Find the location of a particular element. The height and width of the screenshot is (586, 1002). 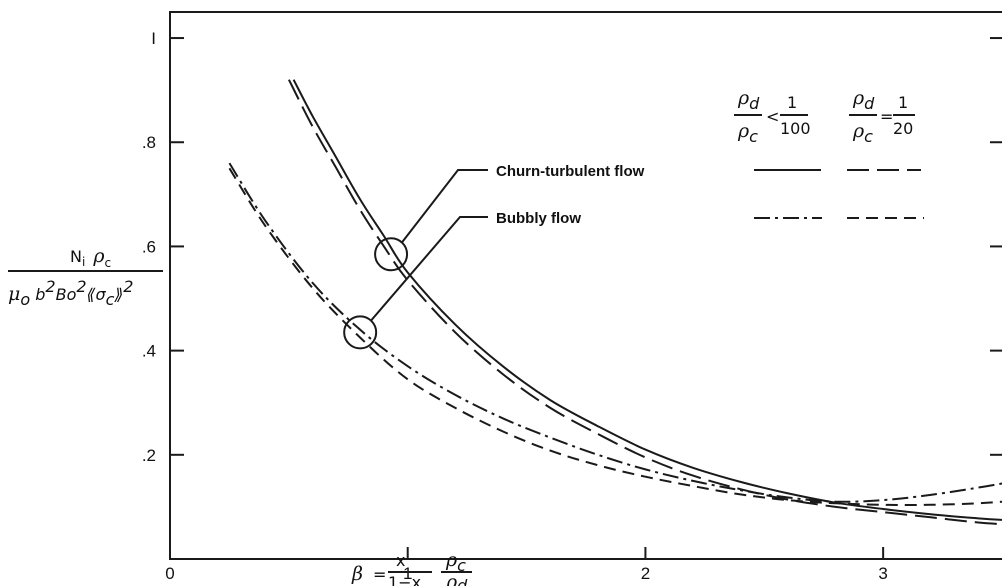

y-tick-label: I is located at coordinates (153, 38).